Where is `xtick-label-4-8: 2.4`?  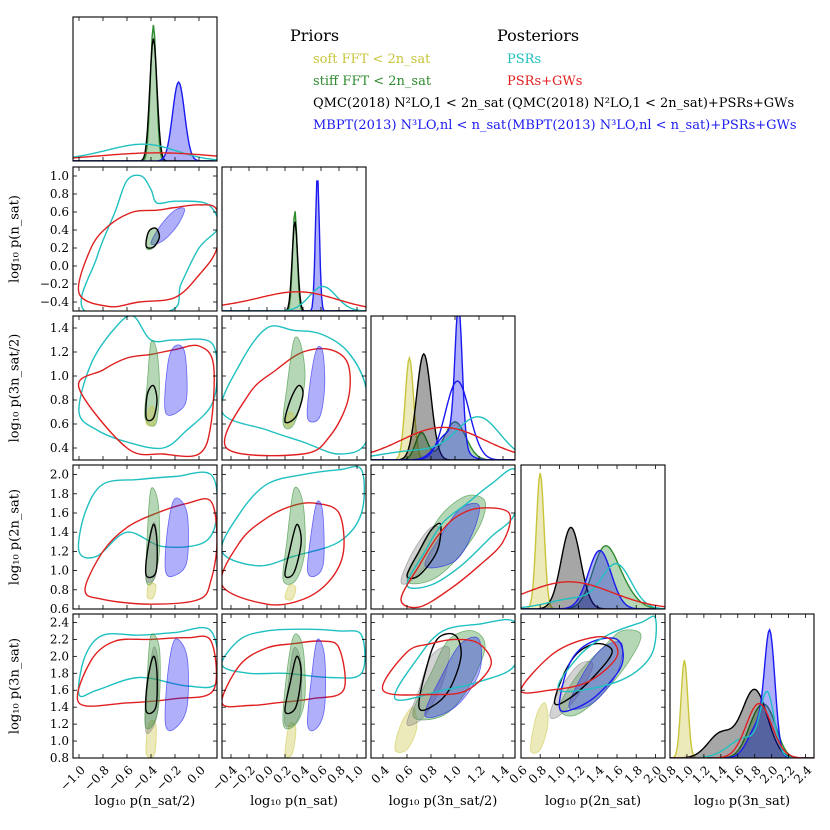 xtick-label-4-8: 2.4 is located at coordinates (803, 775).